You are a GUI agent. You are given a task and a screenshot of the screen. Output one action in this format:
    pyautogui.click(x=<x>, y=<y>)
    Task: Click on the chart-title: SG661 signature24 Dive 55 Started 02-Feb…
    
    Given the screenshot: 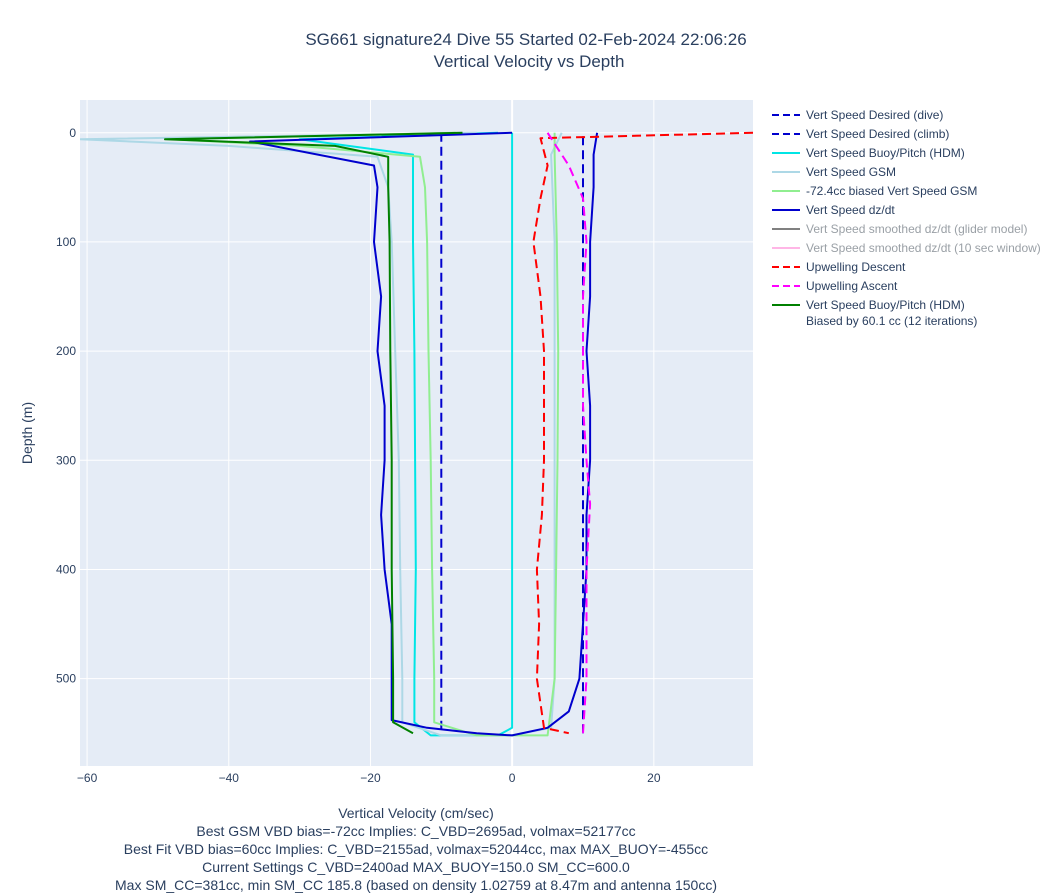 What is the action you would take?
    pyautogui.click(x=525, y=39)
    